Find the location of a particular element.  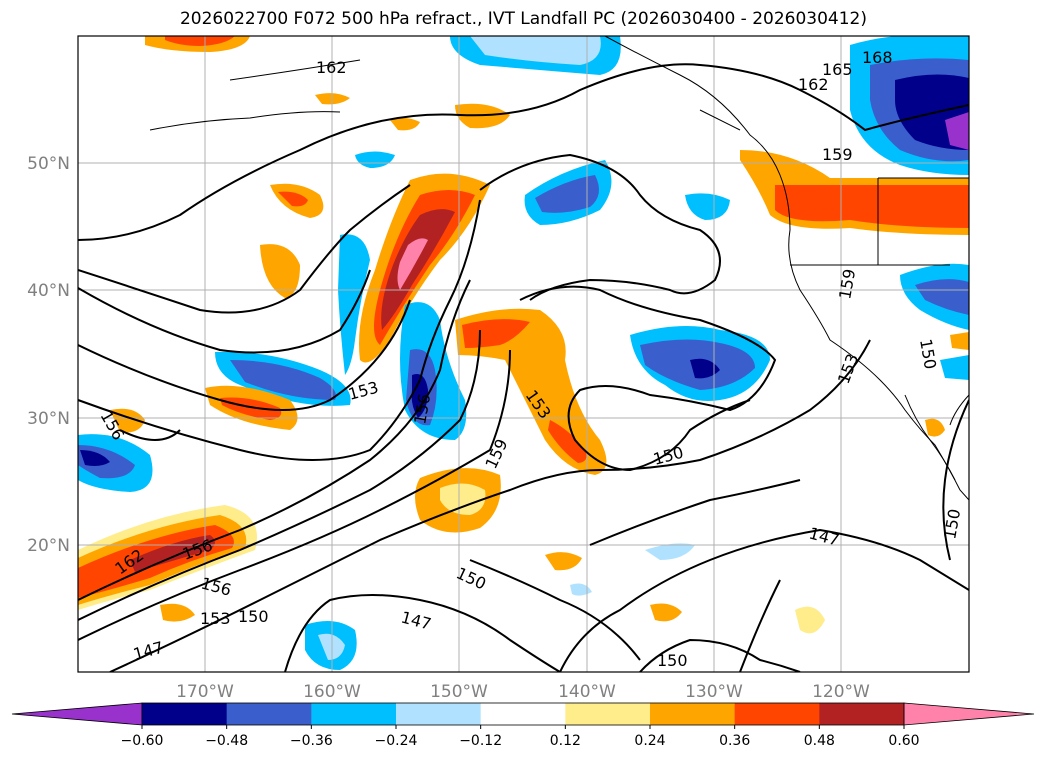

lon-tick: 150°W is located at coordinates (459, 692).